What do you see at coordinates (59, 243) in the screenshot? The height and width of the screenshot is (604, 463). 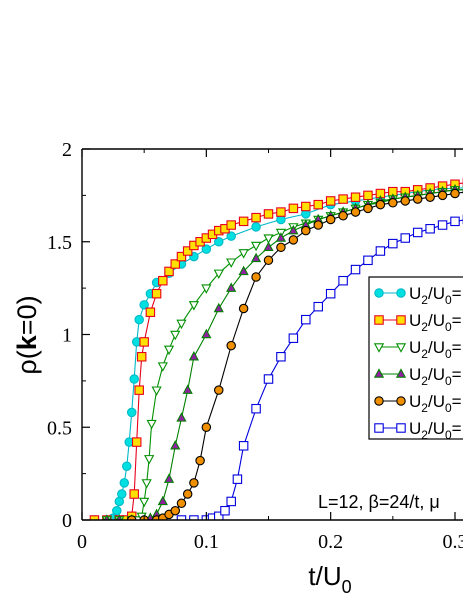 I see `y-tick-label: 1.5` at bounding box center [59, 243].